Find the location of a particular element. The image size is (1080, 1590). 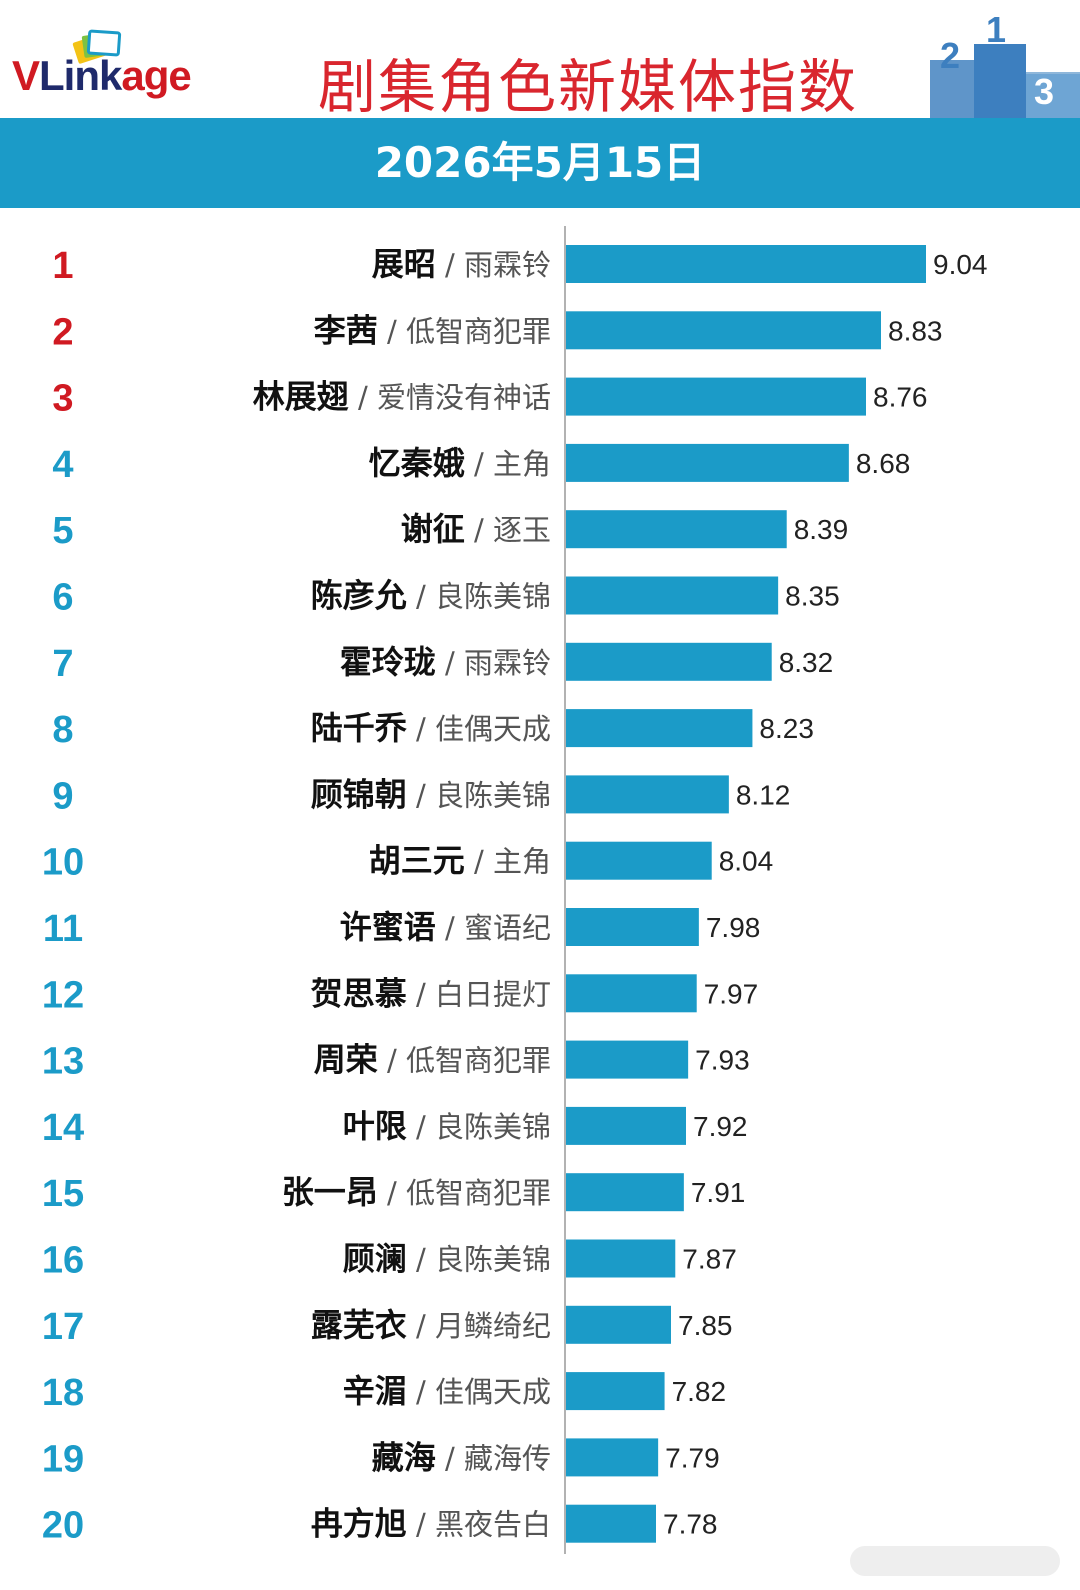

category-label: 霍玲珑 / 雨霖铃 is located at coordinates (445, 662).